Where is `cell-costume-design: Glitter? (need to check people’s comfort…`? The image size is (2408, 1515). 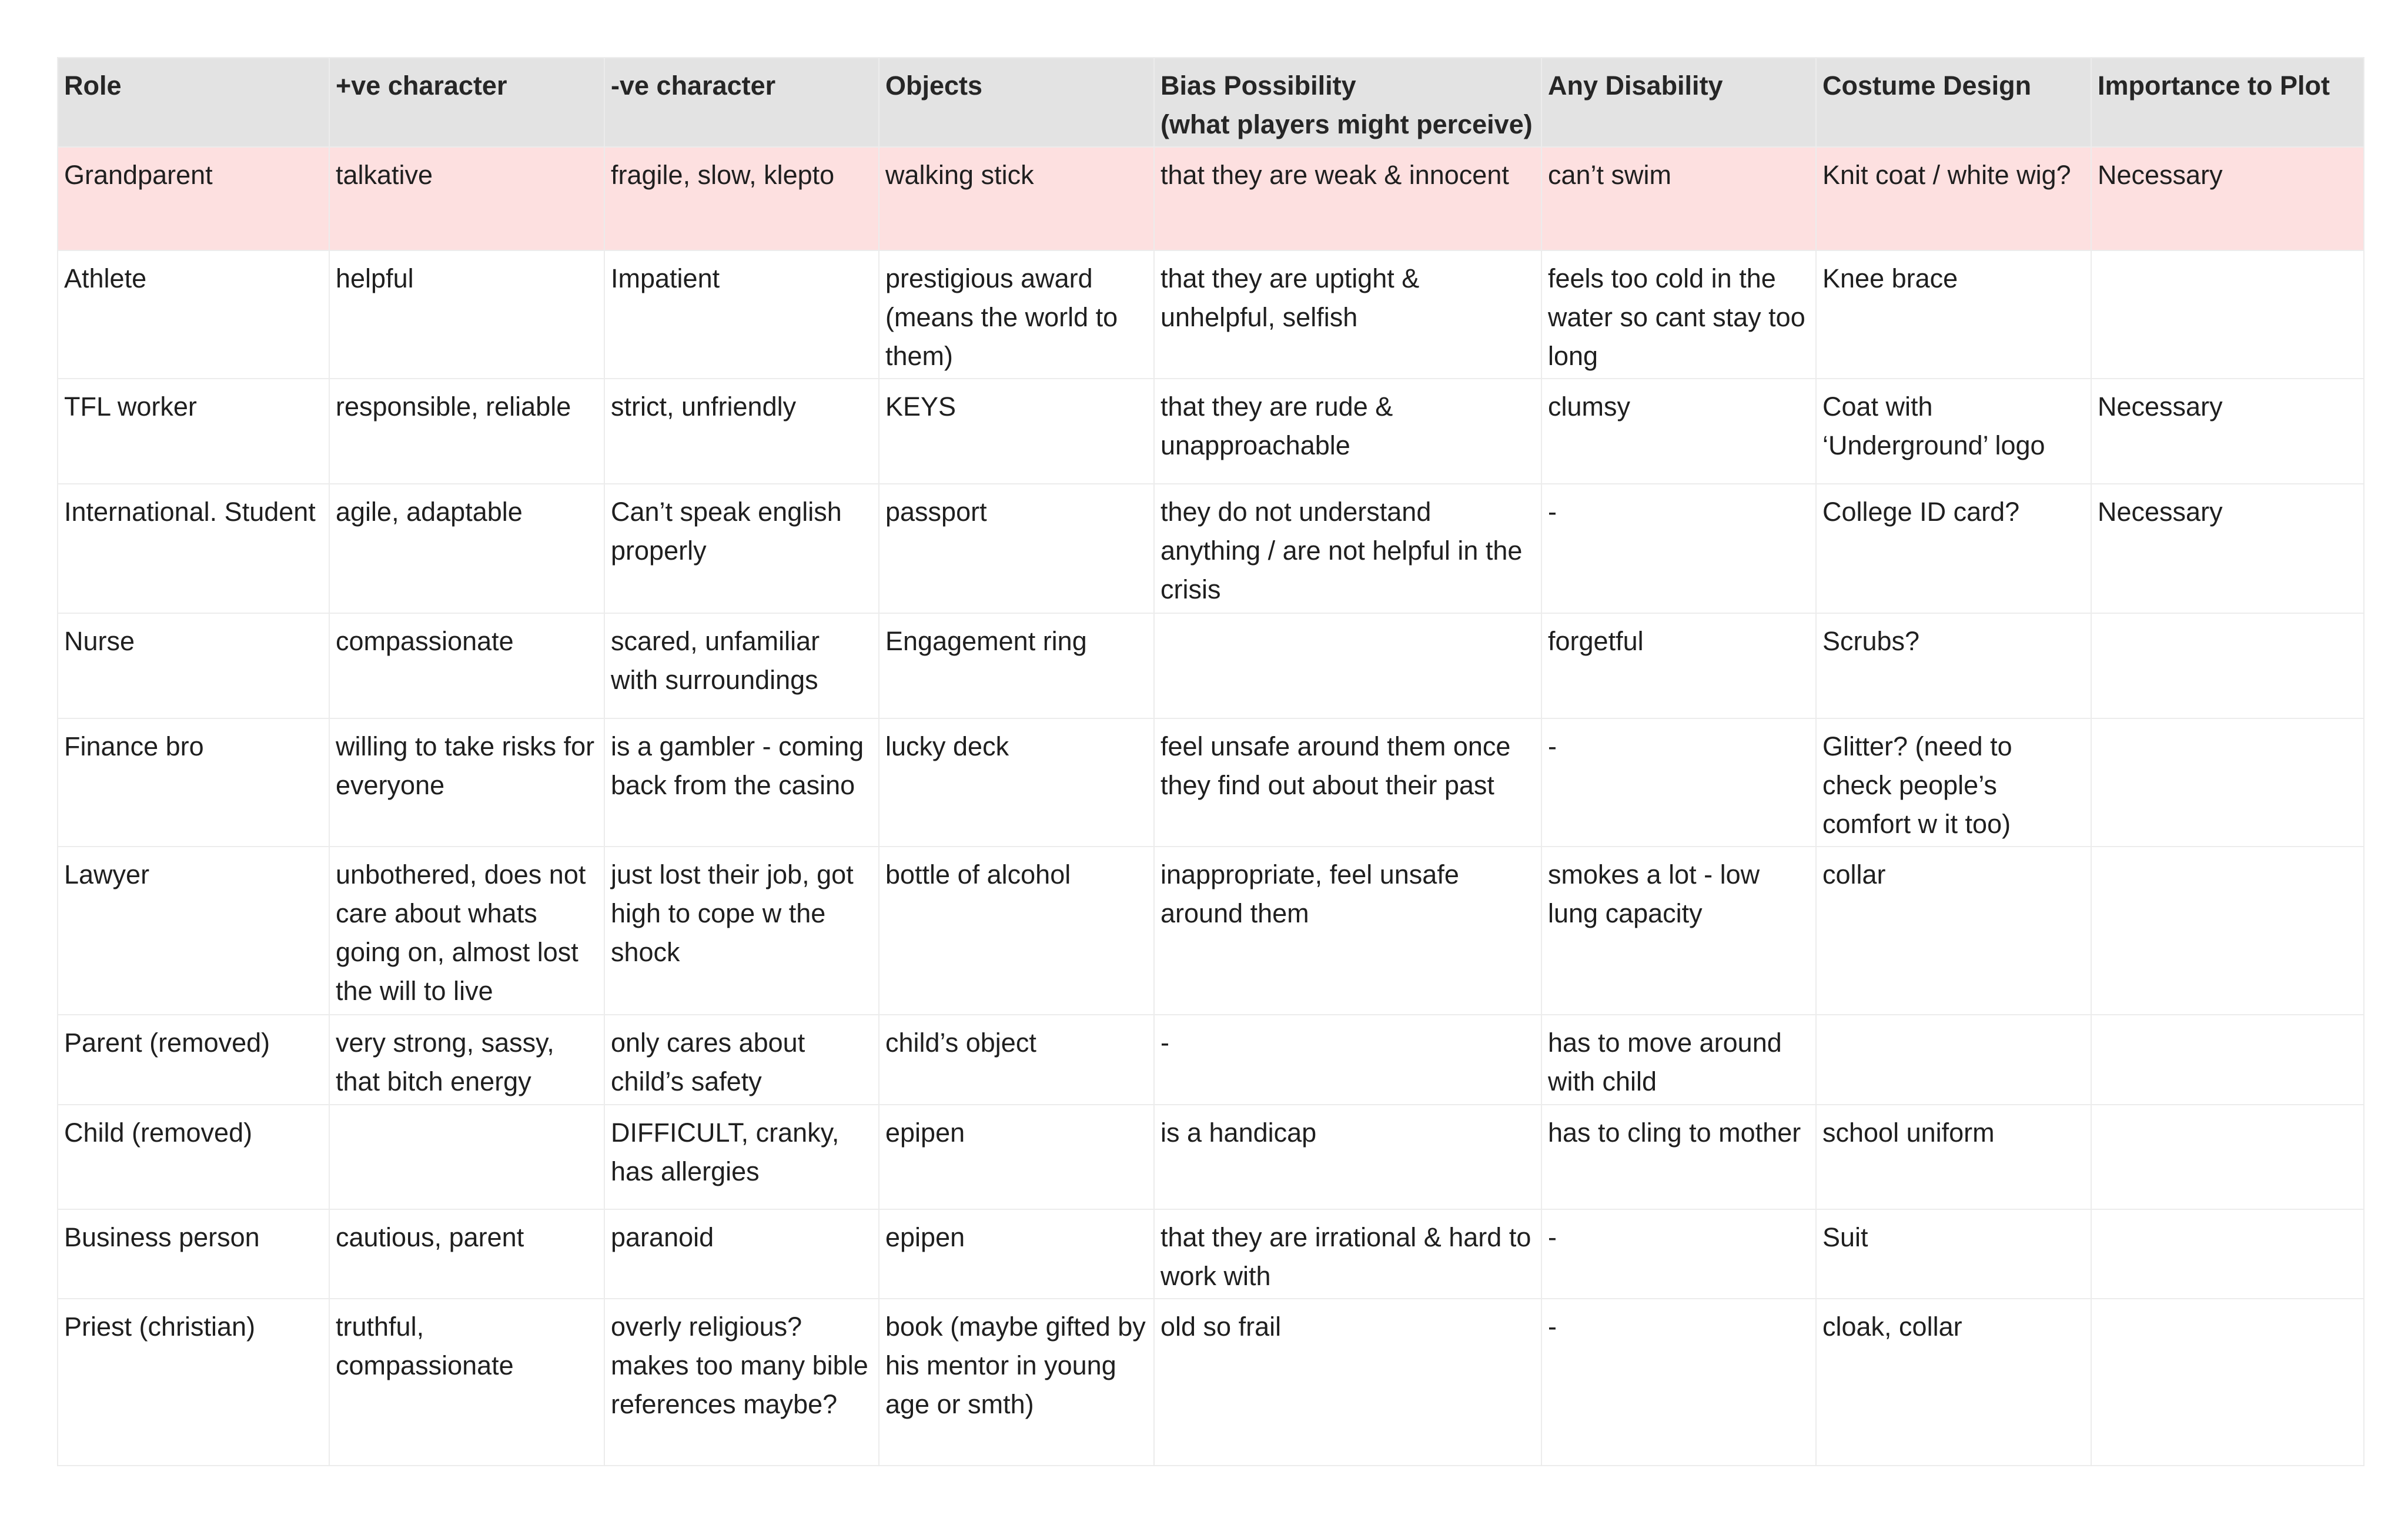 cell-costume-design: Glitter? (need to check people’s comfort… is located at coordinates (1954, 782).